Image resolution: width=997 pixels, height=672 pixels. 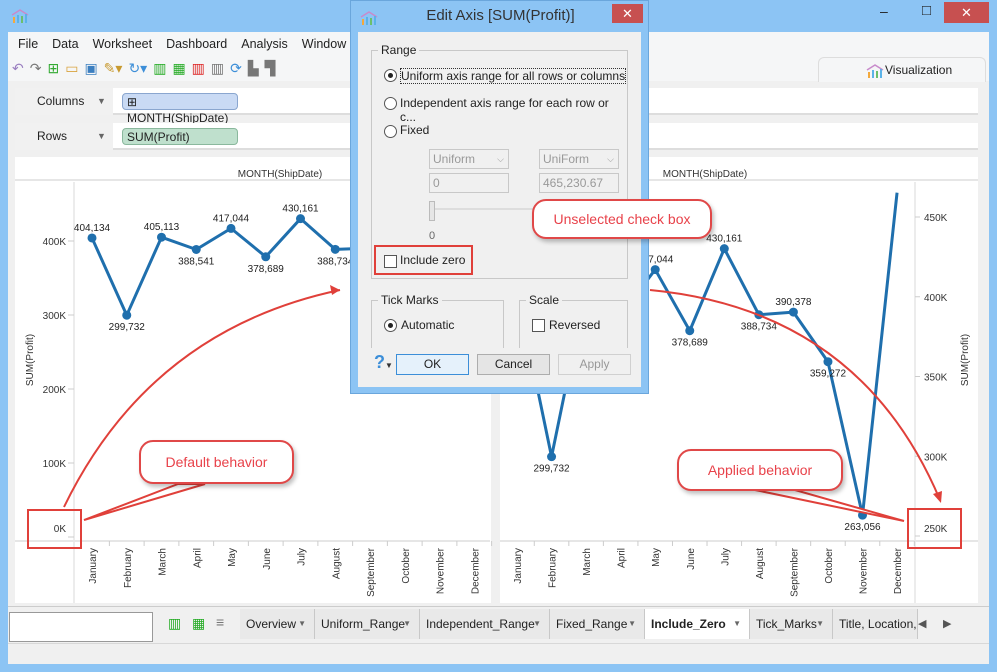 What do you see at coordinates (410, 300) in the screenshot?
I see `tick-marks-group-title: Tick Marks` at bounding box center [410, 300].